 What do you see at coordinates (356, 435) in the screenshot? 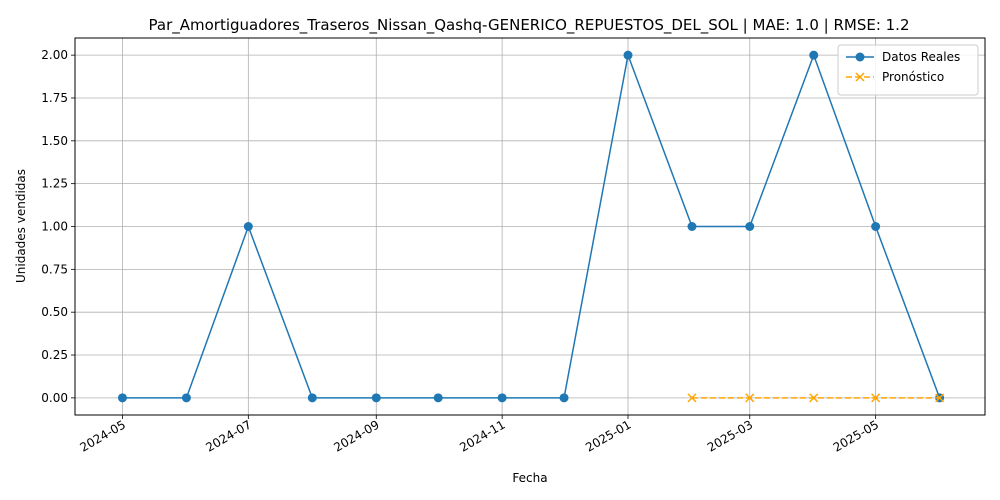
I see `x-tick-label: 2024-09` at bounding box center [356, 435].